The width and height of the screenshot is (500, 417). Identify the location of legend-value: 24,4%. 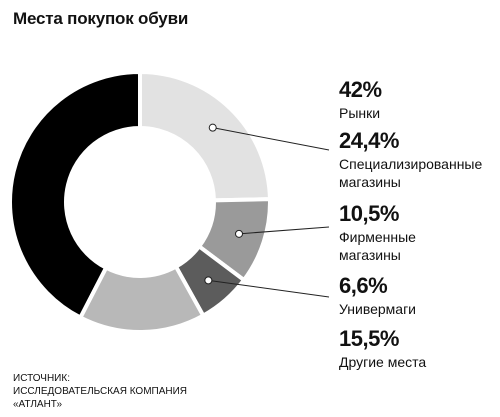
(369, 140).